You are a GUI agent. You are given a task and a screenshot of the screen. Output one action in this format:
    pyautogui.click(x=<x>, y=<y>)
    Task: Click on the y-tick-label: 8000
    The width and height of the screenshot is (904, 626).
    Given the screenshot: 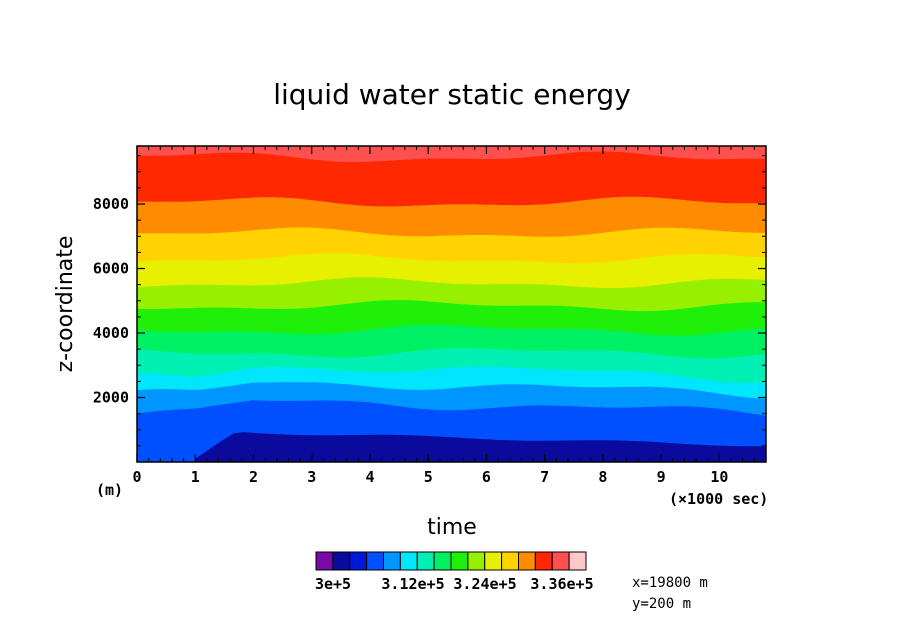 What is the action you would take?
    pyautogui.click(x=111, y=204)
    